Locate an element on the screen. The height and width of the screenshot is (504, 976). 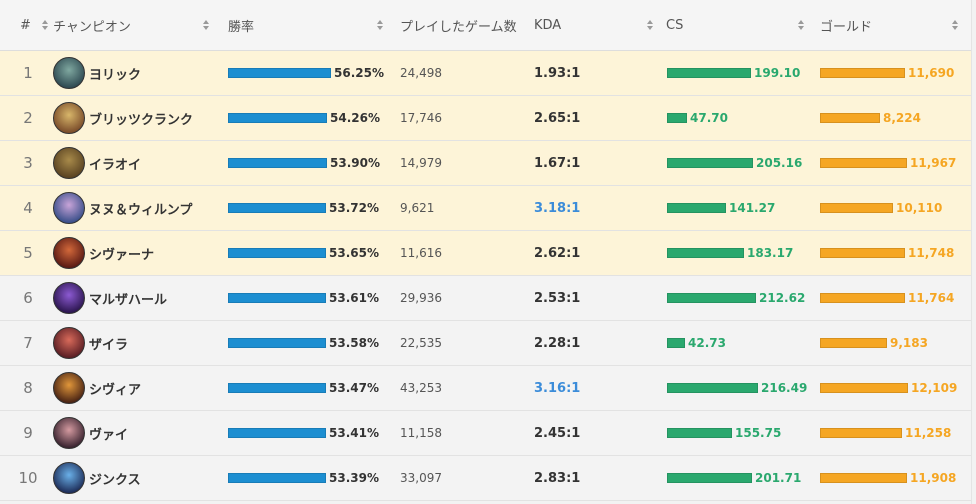
champion-name: シヴィア is located at coordinates (115, 390).